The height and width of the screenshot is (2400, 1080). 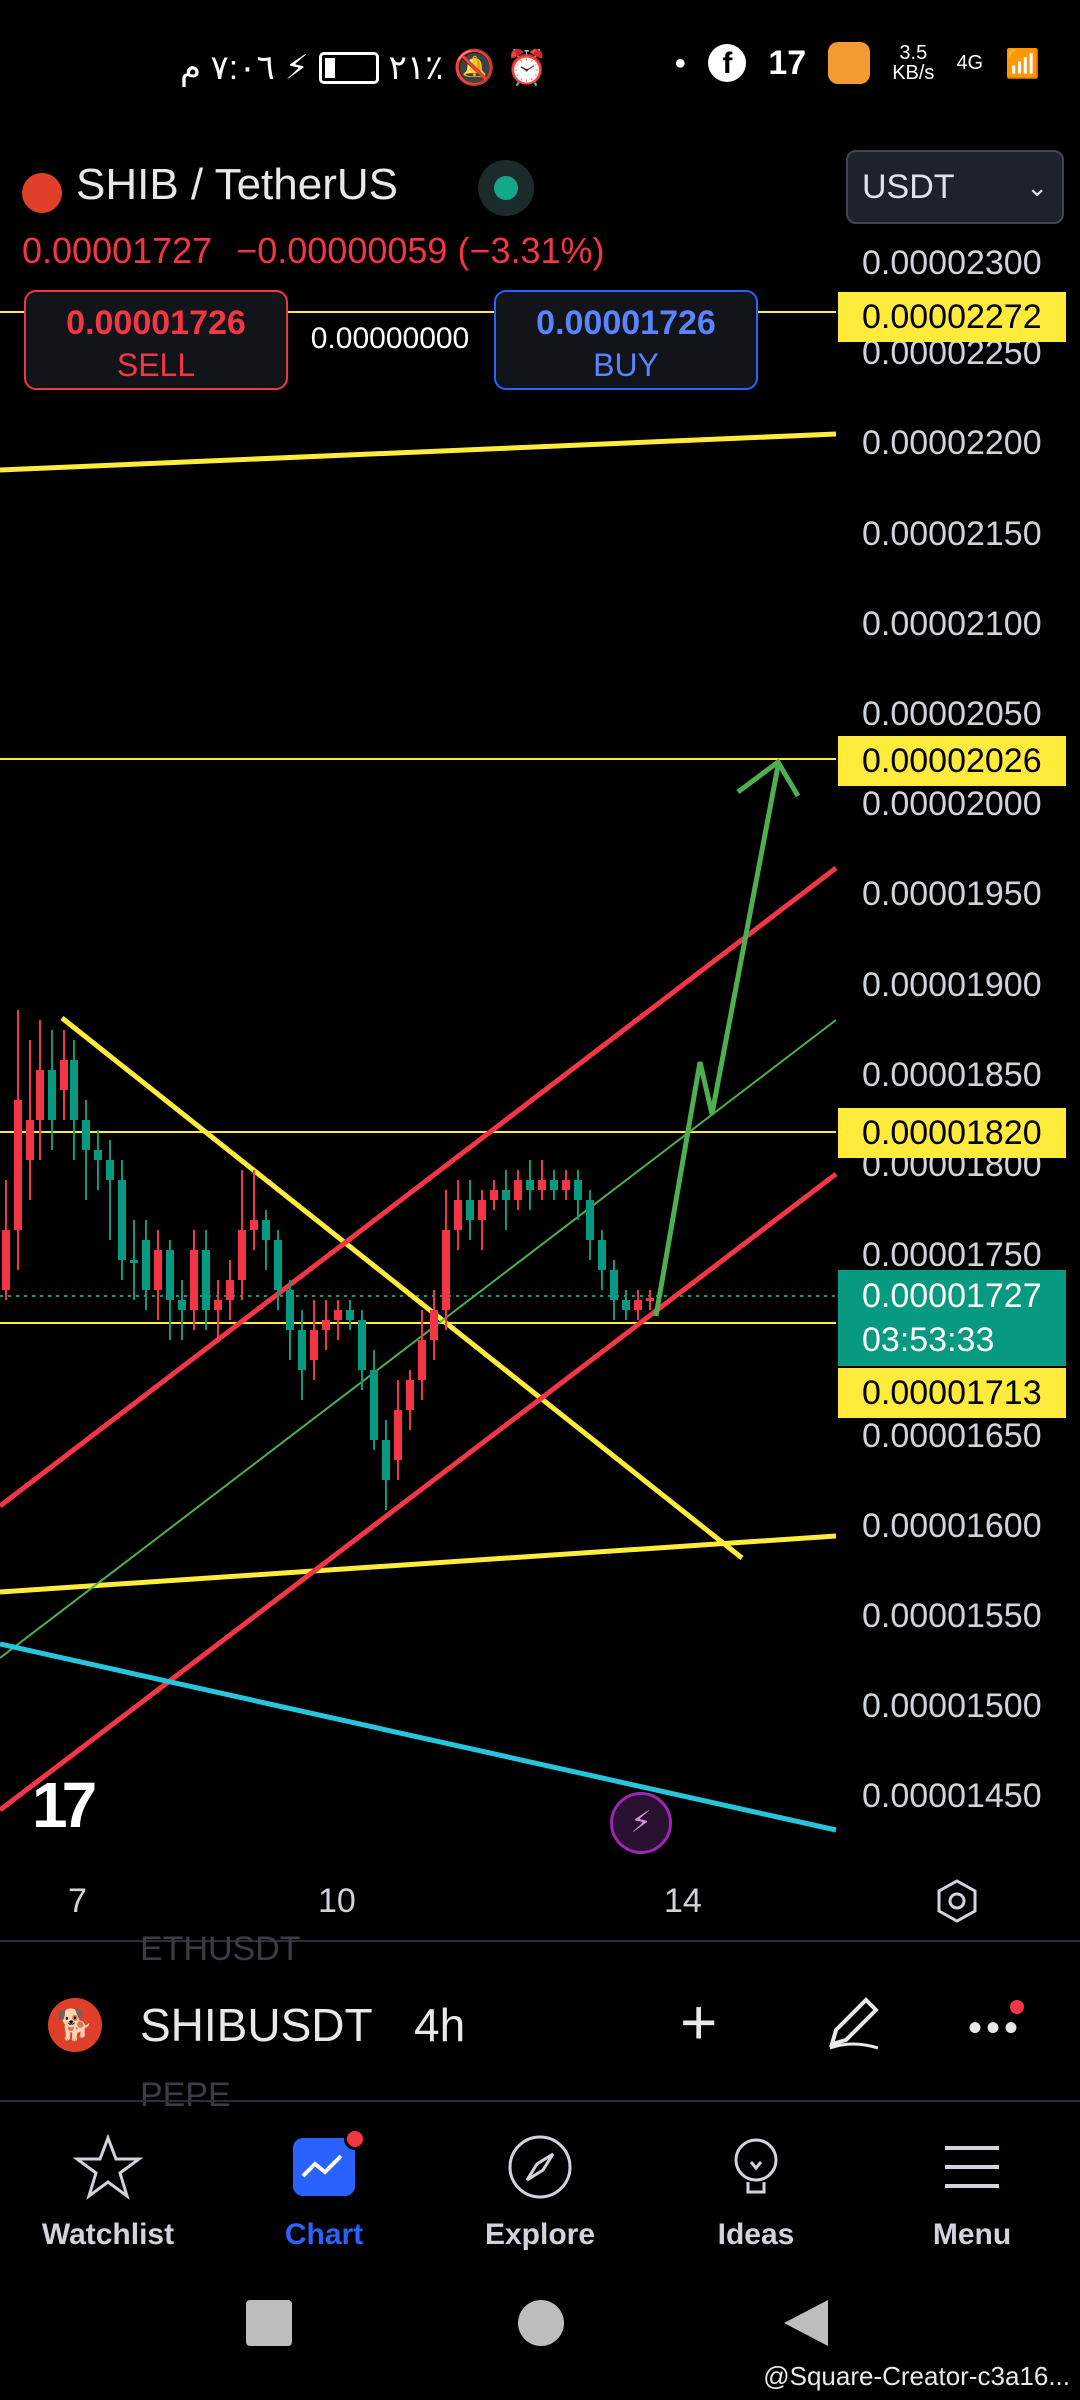 I want to click on symbol-title: SHIB / TetherUS, so click(x=237, y=184).